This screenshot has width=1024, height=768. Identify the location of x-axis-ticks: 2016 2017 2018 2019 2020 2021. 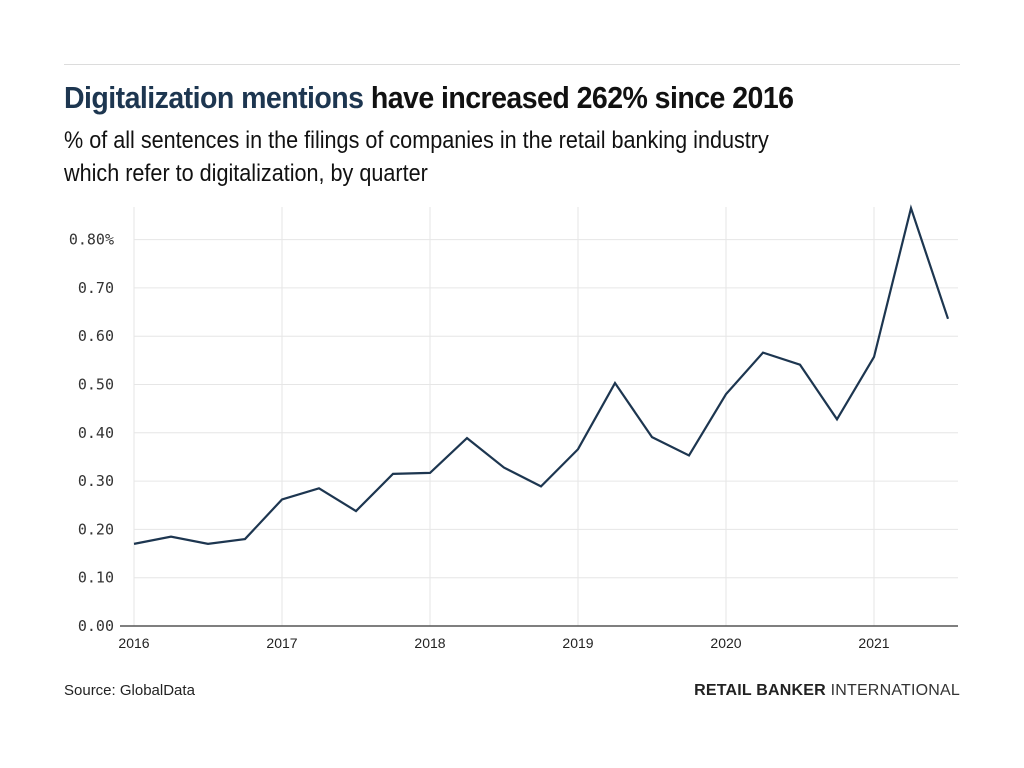
(503, 643).